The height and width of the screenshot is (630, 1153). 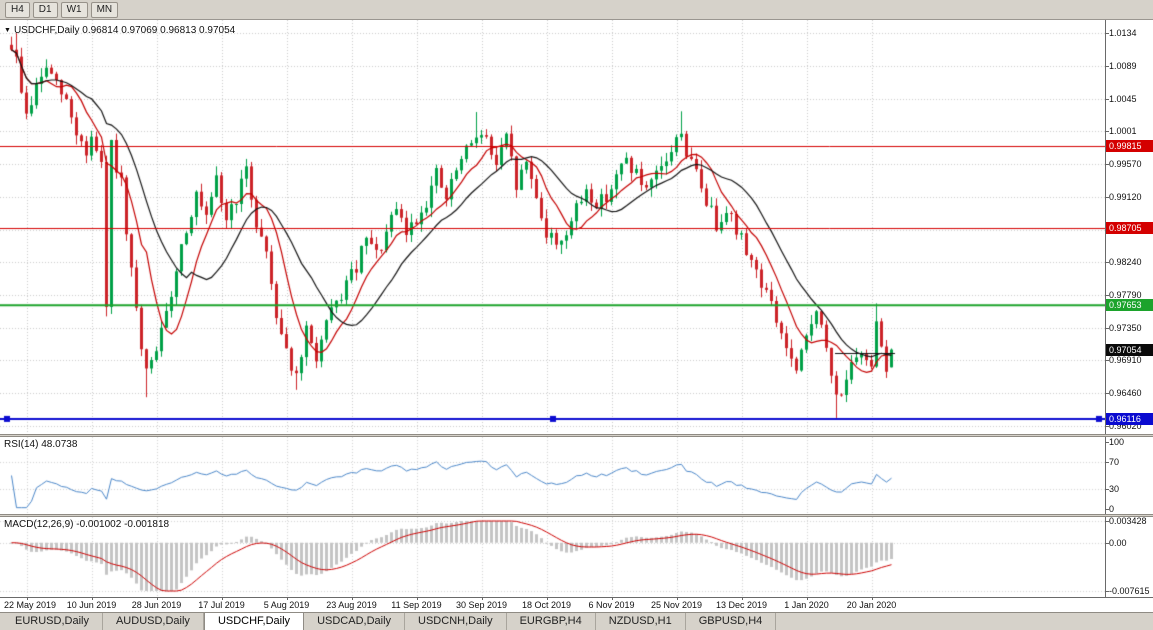 I want to click on date-axis-label: 11 Sep 2019, so click(x=416, y=605).